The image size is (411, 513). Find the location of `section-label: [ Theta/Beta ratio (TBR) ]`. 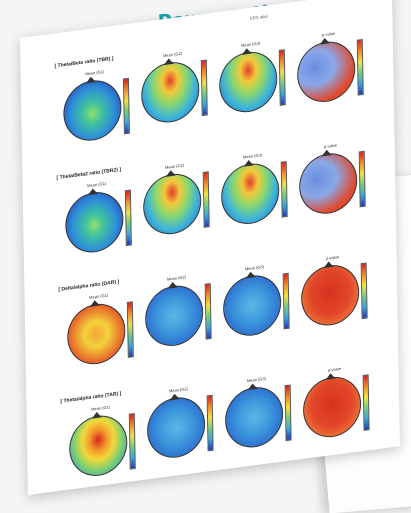

section-label: [ Theta/Beta ratio (TBR) ] is located at coordinates (84, 62).